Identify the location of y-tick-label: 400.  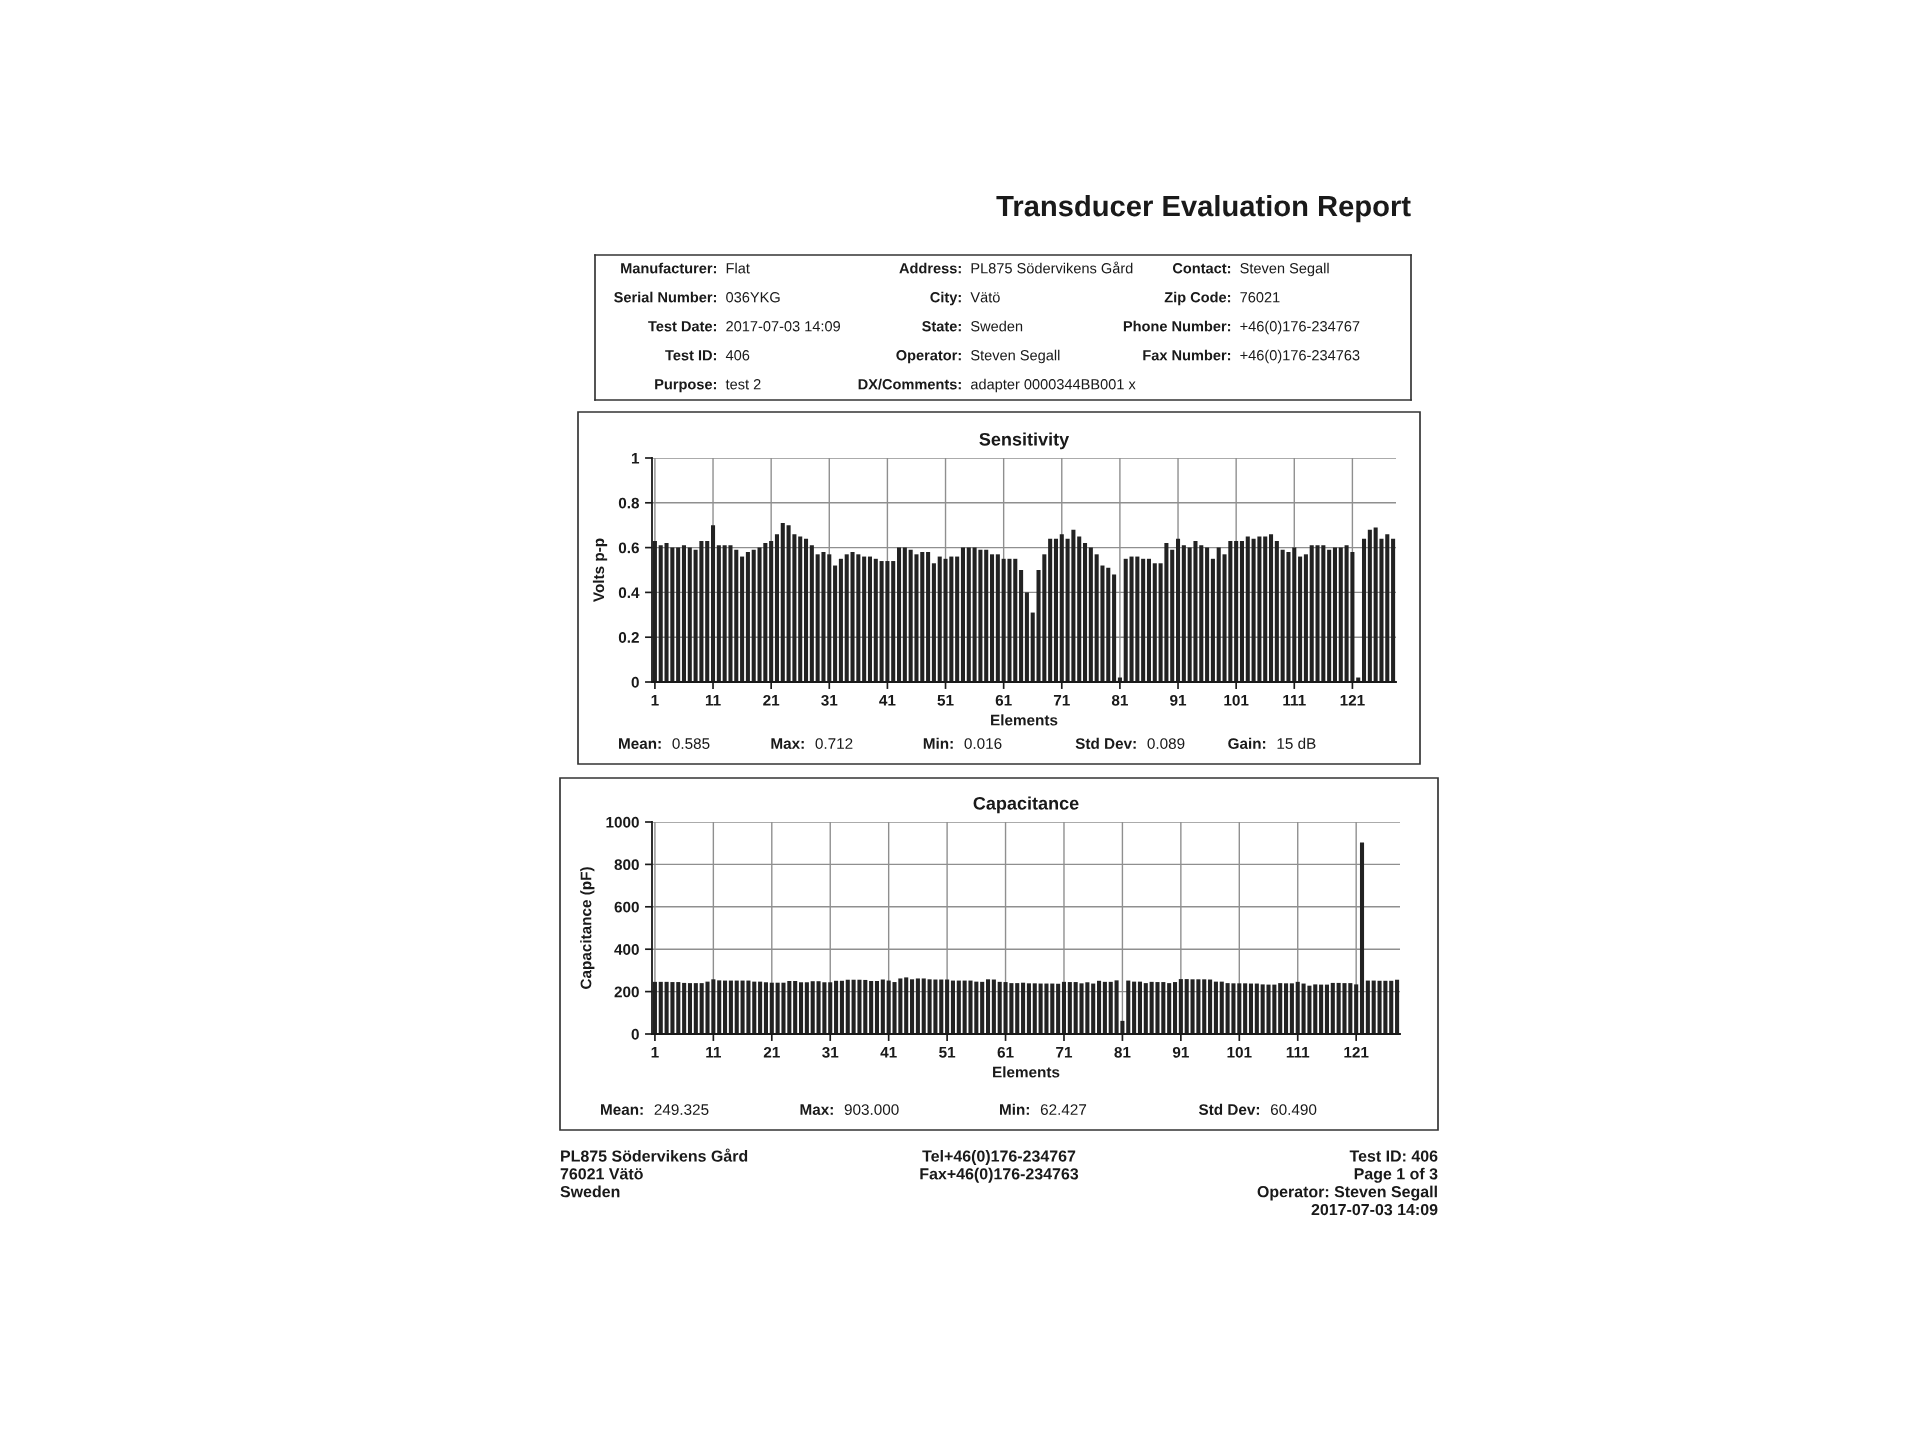
(626, 949).